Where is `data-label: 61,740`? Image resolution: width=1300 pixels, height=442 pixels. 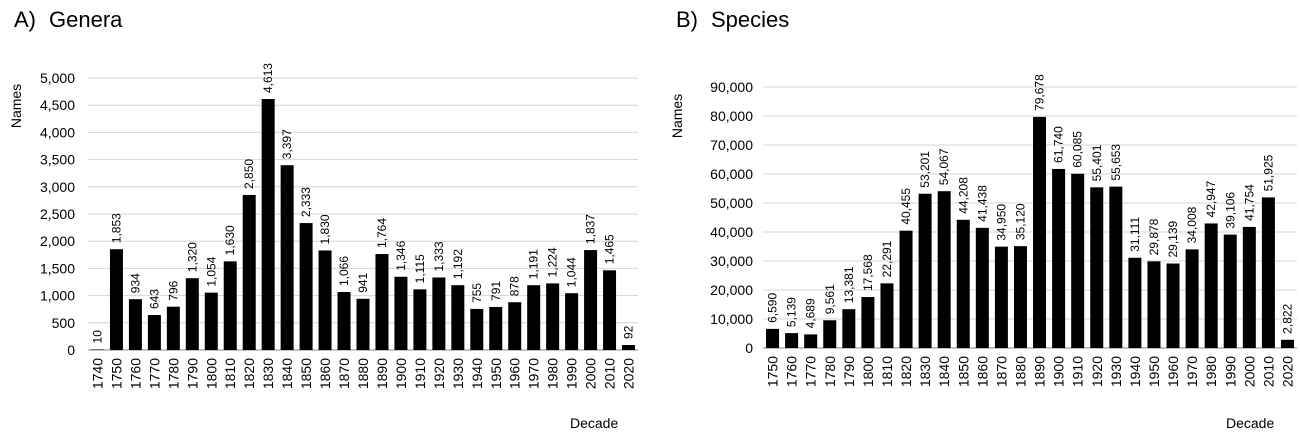 data-label: 61,740 is located at coordinates (1059, 144).